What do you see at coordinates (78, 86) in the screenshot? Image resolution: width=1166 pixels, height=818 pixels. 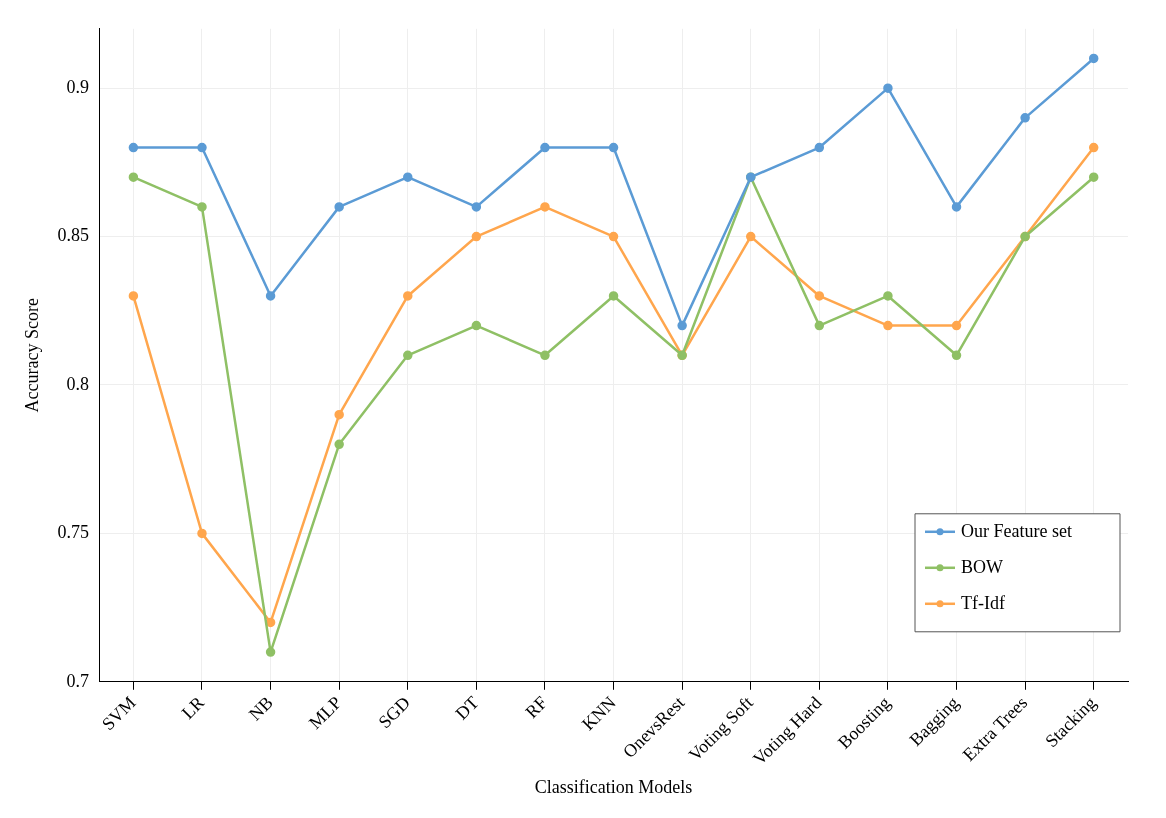 I see `y-tick-label: 0.9` at bounding box center [78, 86].